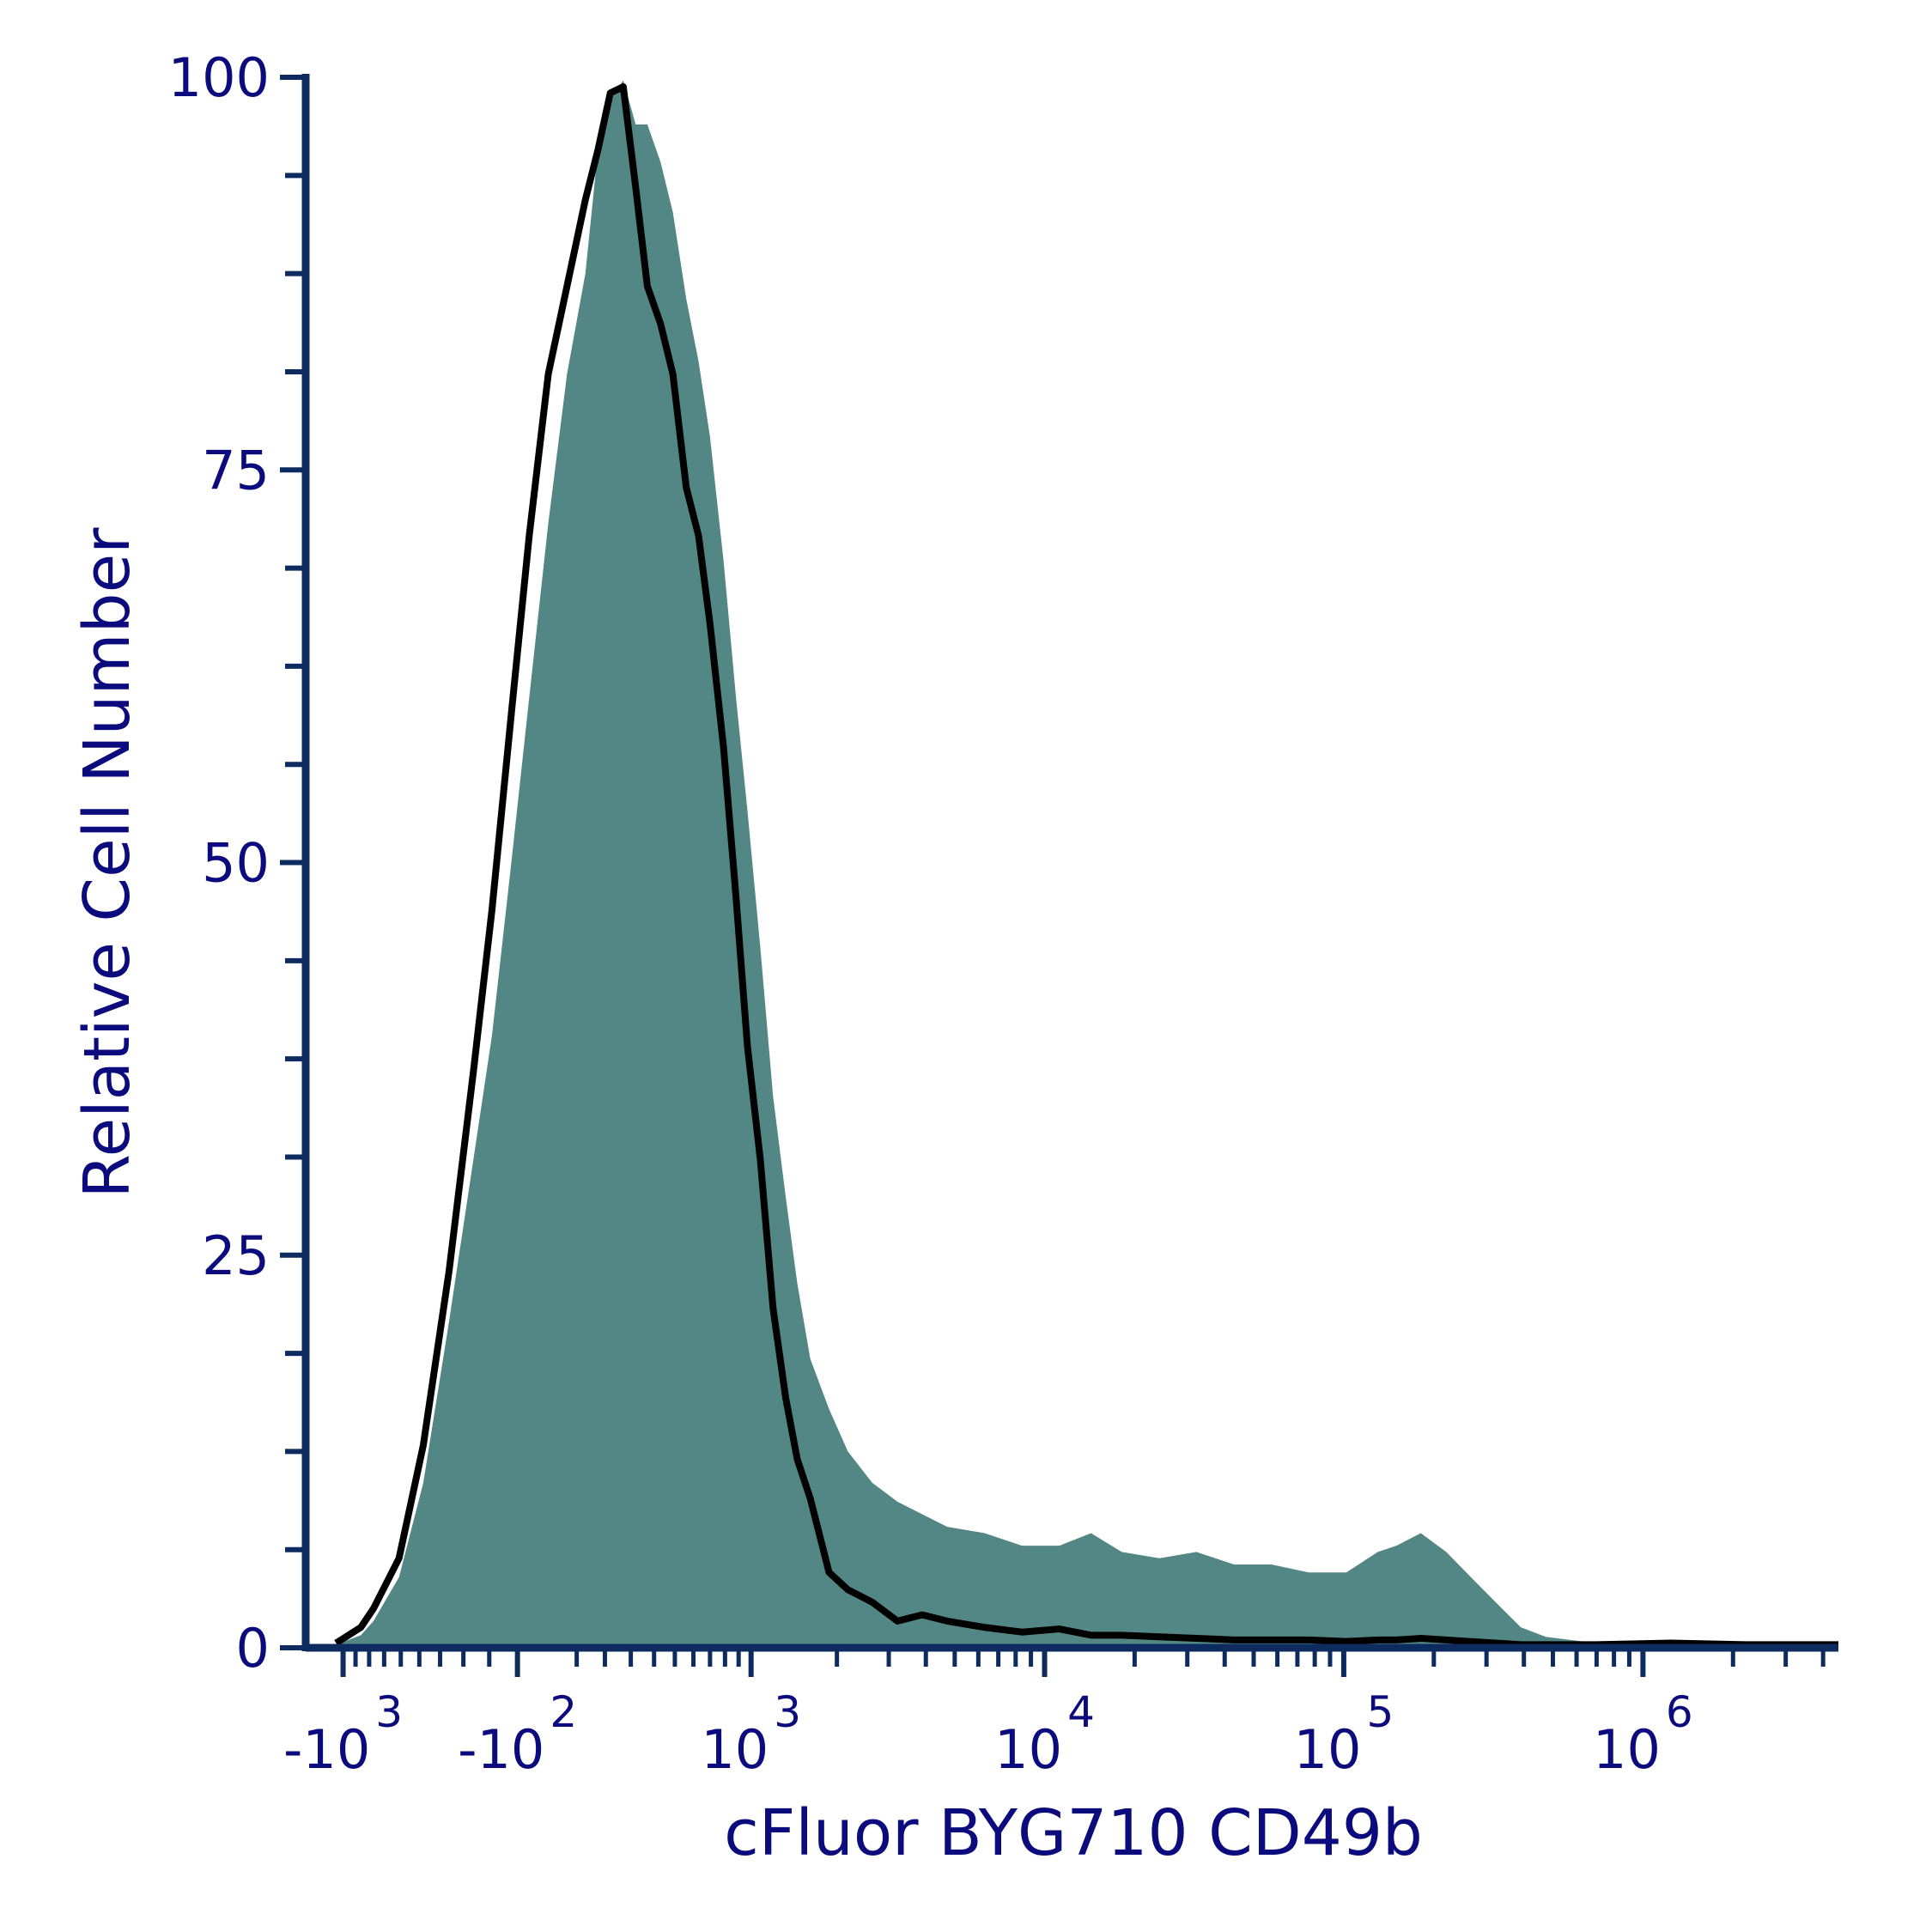 Image resolution: width=1932 pixels, height=1932 pixels. What do you see at coordinates (1344, 1734) in the screenshot?
I see `x-tick-label: 10⁵` at bounding box center [1344, 1734].